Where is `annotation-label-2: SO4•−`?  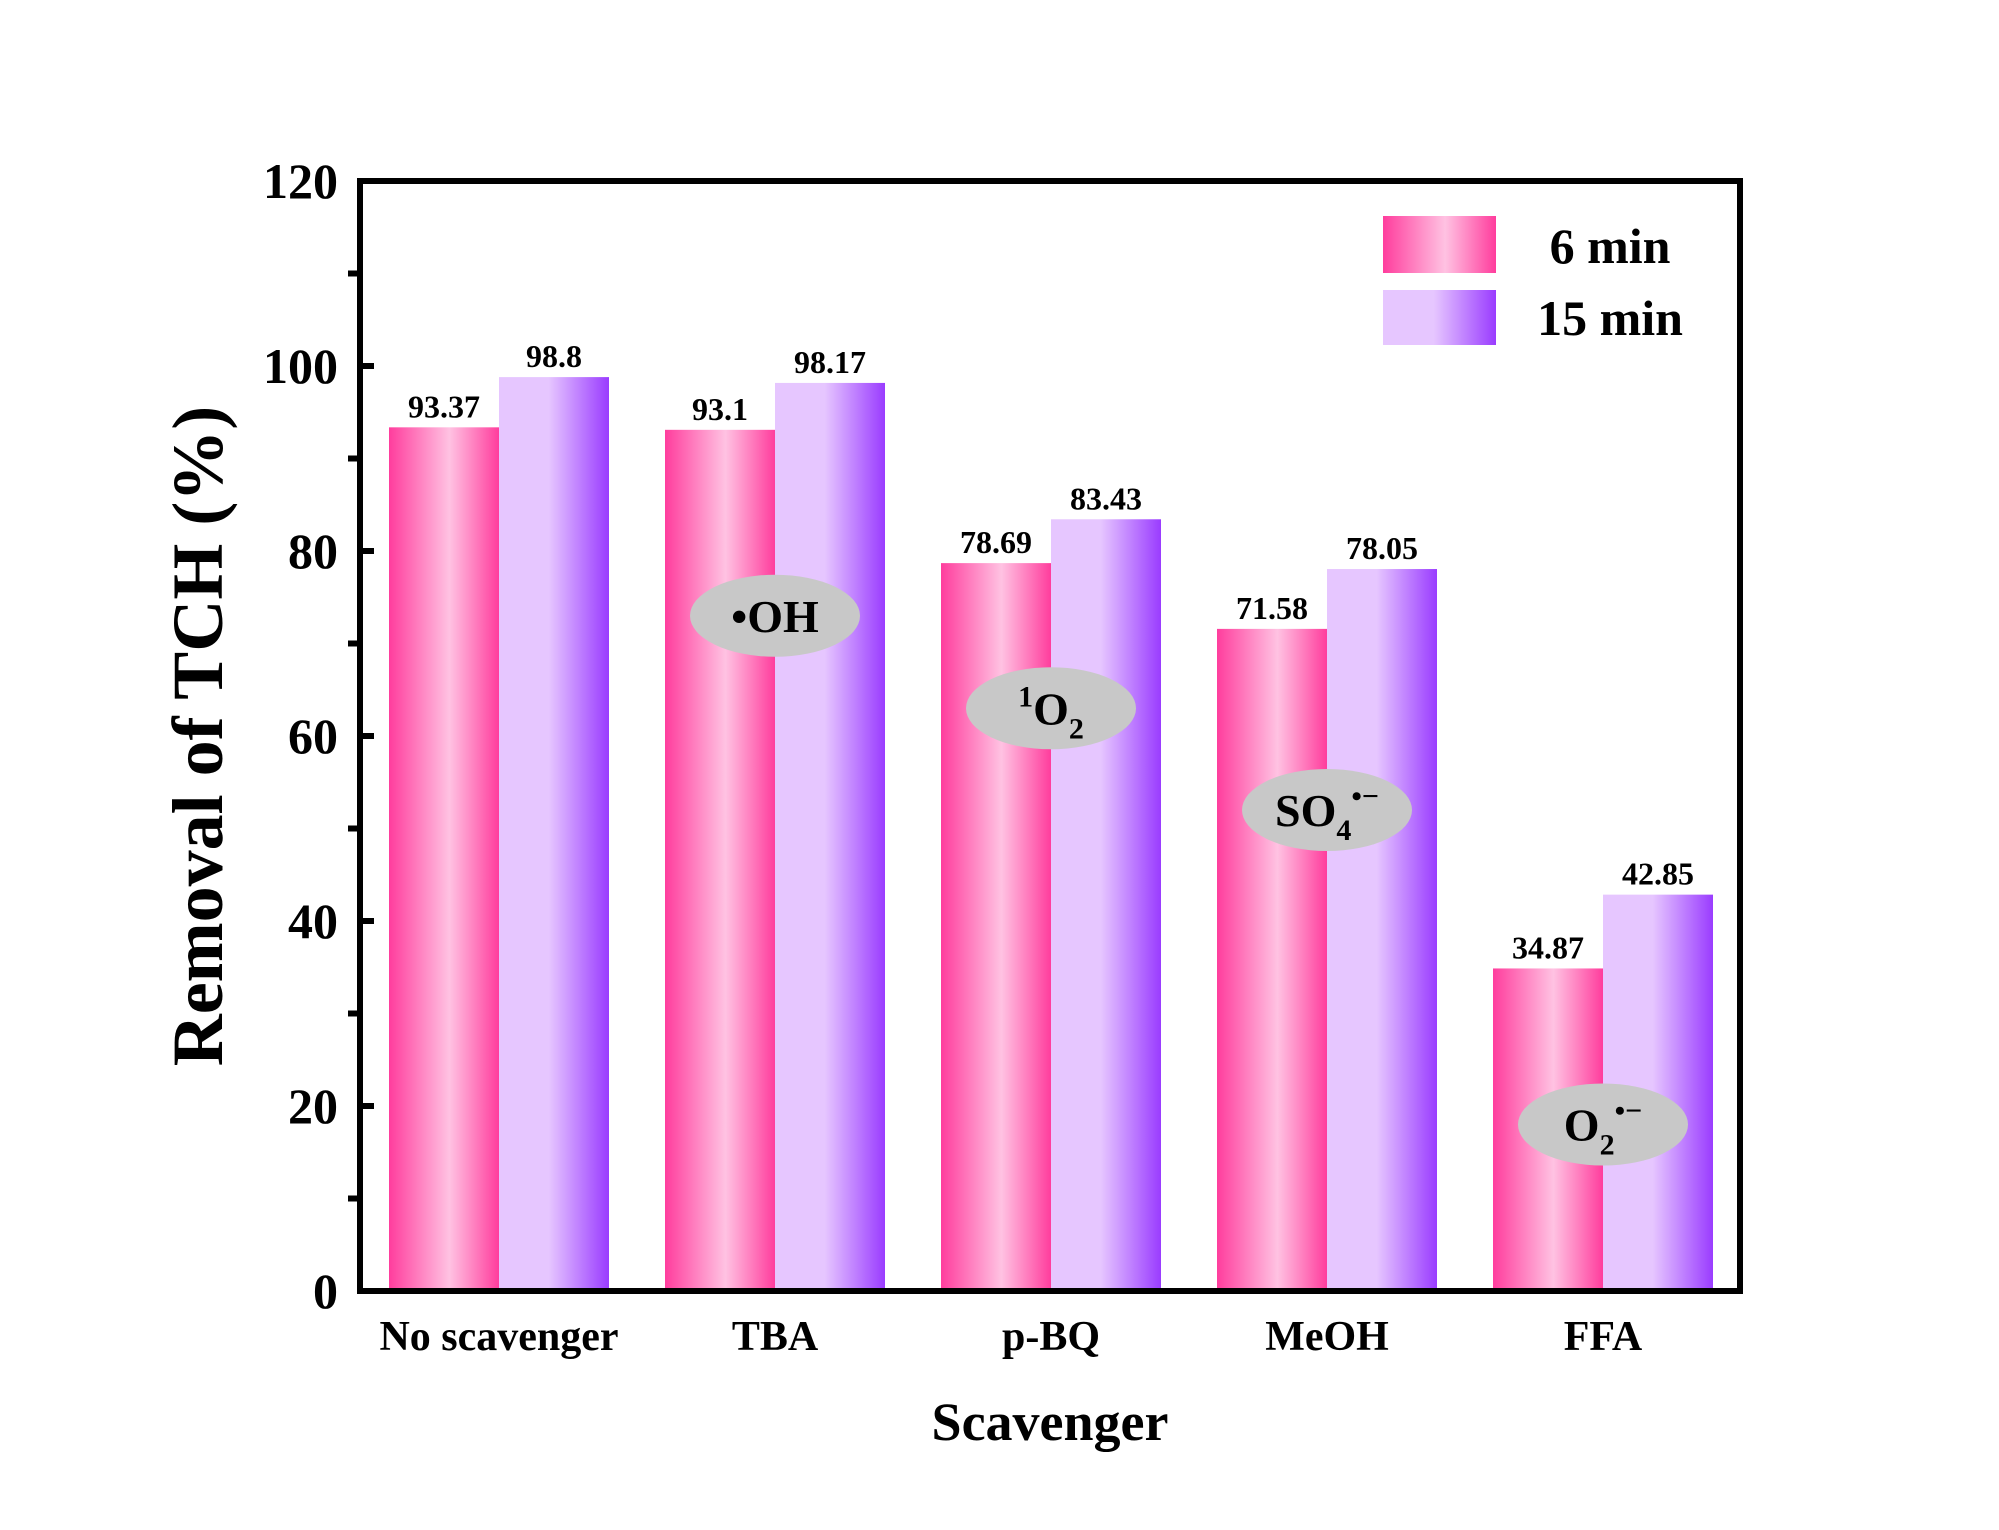 annotation-label-2: SO4•− is located at coordinates (1327, 813).